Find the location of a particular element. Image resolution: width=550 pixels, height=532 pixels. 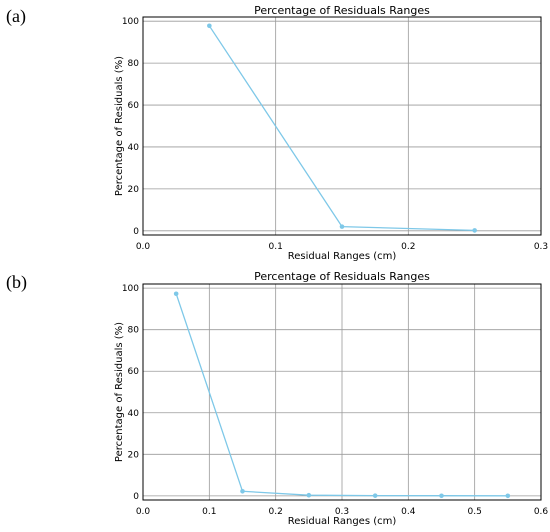

x-tick-label: 0.5 is located at coordinates (475, 512).